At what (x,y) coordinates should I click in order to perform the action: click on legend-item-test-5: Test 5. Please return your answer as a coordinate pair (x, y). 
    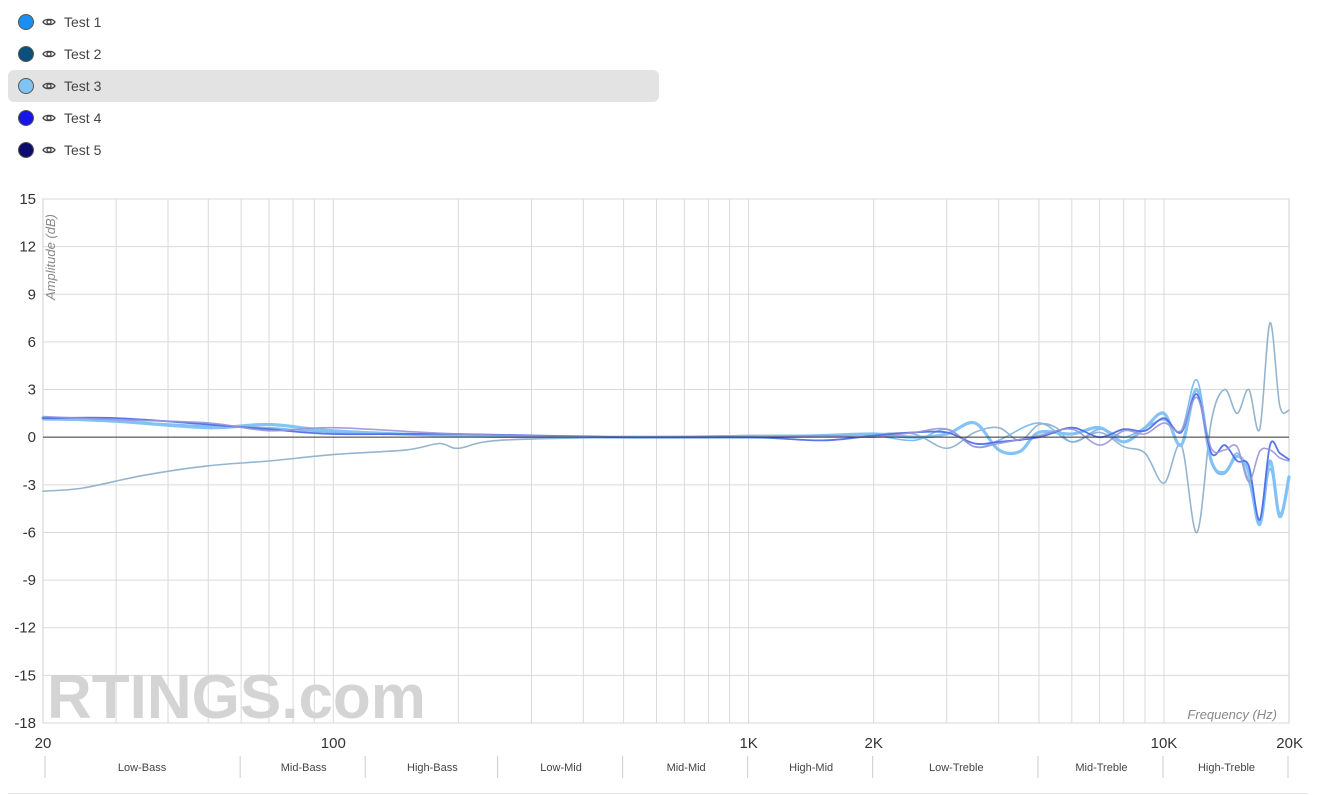
    Looking at the image, I should click on (333, 150).